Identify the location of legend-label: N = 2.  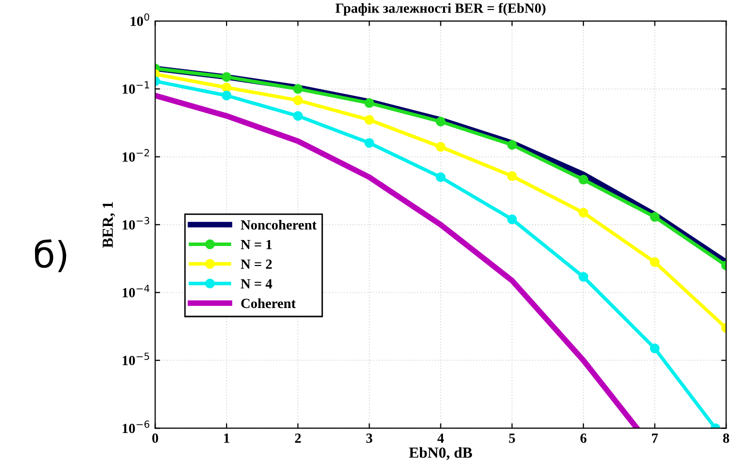
(256, 264).